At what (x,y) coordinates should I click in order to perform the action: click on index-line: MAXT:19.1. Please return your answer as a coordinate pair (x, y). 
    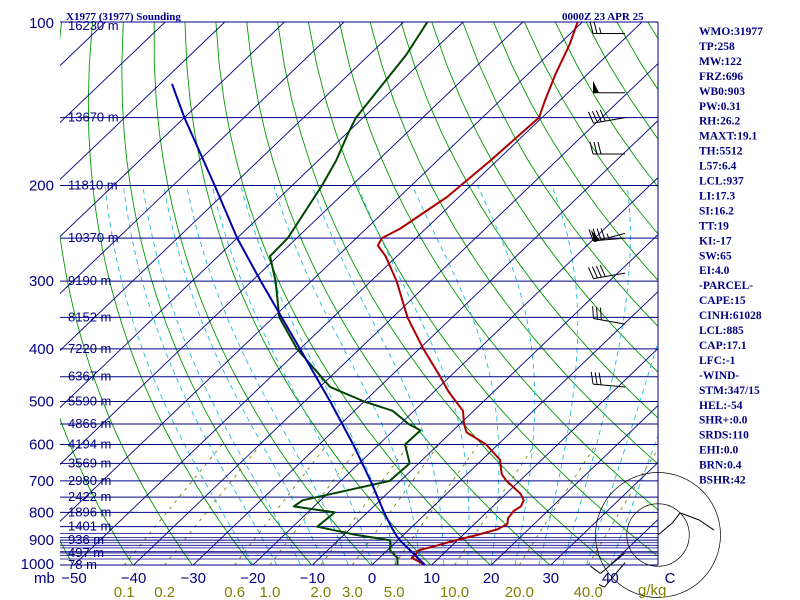
    Looking at the image, I should click on (728, 137).